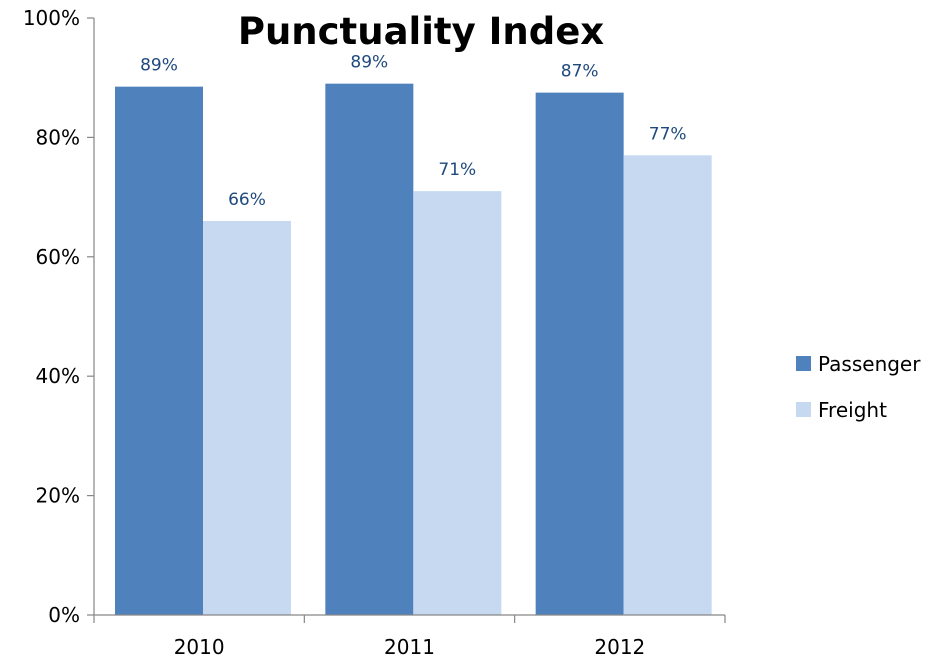 The image size is (930, 664). What do you see at coordinates (247, 418) in the screenshot?
I see `bar-freight-2010` at bounding box center [247, 418].